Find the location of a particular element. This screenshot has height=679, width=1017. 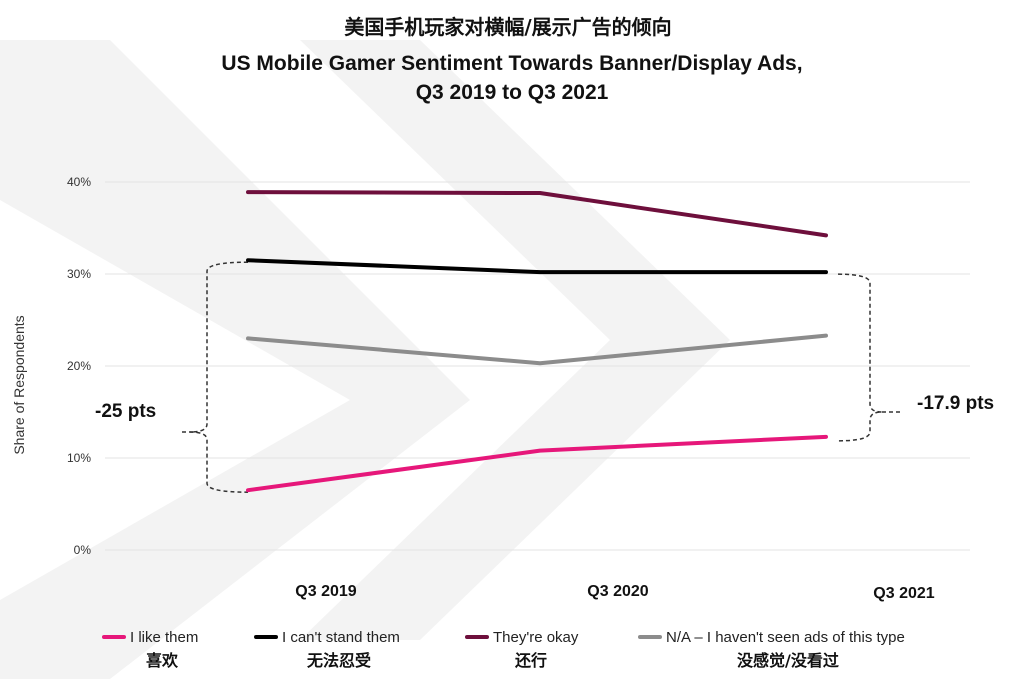

legend-label: I like them is located at coordinates (164, 637).